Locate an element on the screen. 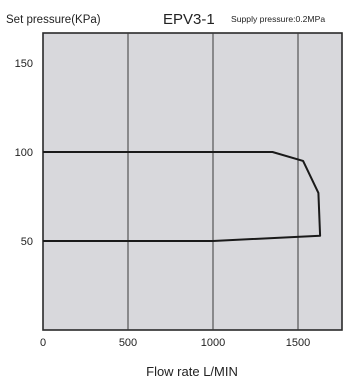  x-tick-label: 1000 is located at coordinates (213, 343).